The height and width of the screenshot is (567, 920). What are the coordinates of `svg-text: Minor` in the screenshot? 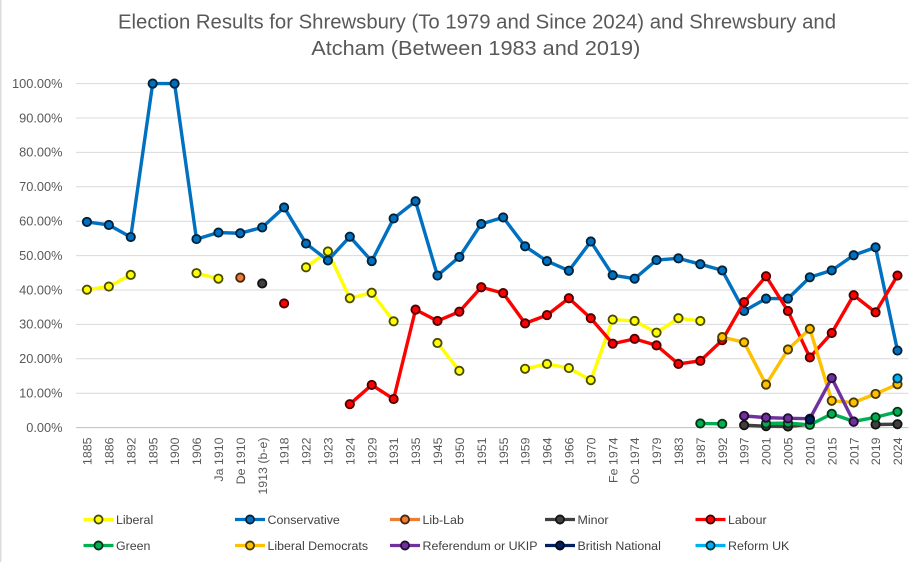 It's located at (593, 520).